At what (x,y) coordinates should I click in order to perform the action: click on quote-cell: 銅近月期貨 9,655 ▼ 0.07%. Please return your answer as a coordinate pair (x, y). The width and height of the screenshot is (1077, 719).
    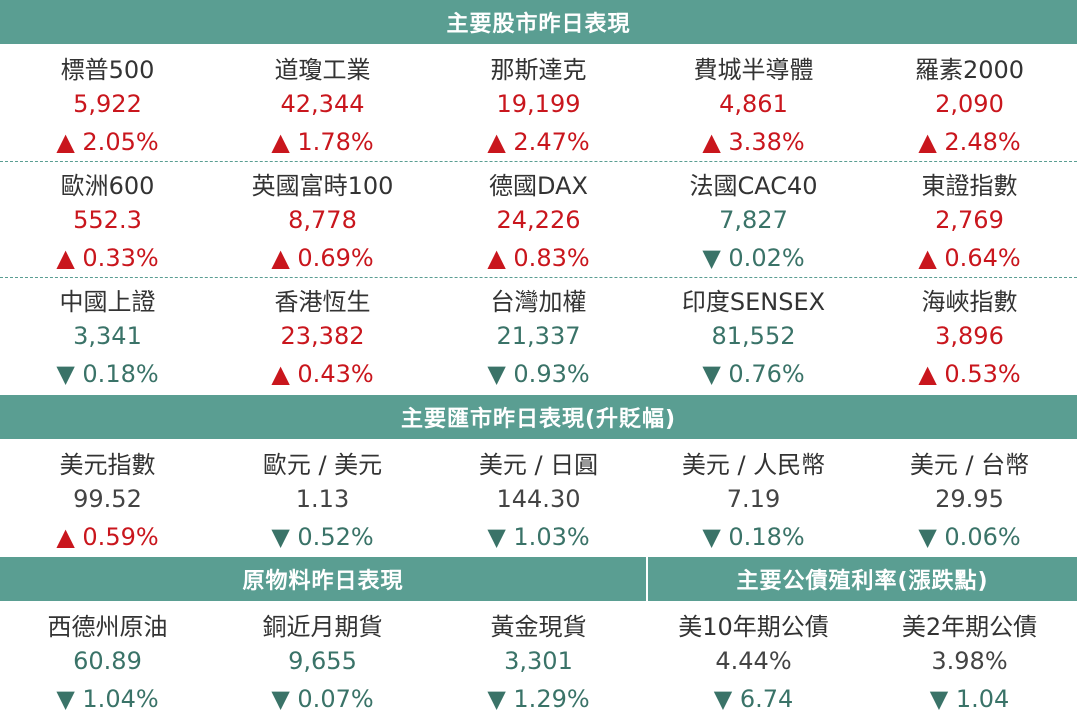
    Looking at the image, I should click on (322, 661).